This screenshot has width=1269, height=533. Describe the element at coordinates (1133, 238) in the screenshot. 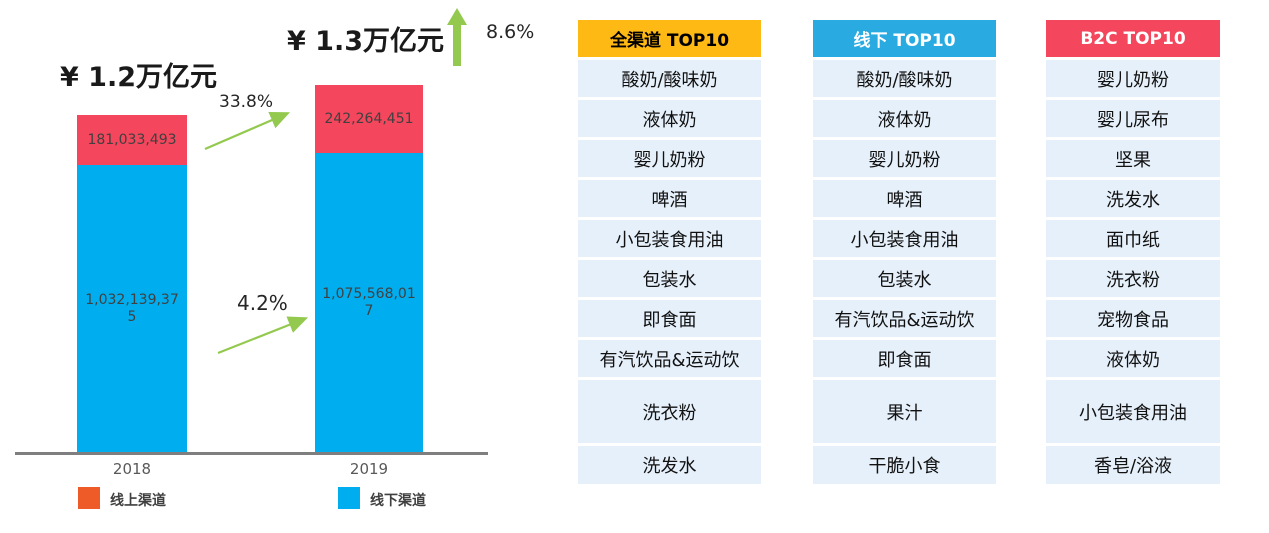

I see `list-item: 面巾纸` at that location.